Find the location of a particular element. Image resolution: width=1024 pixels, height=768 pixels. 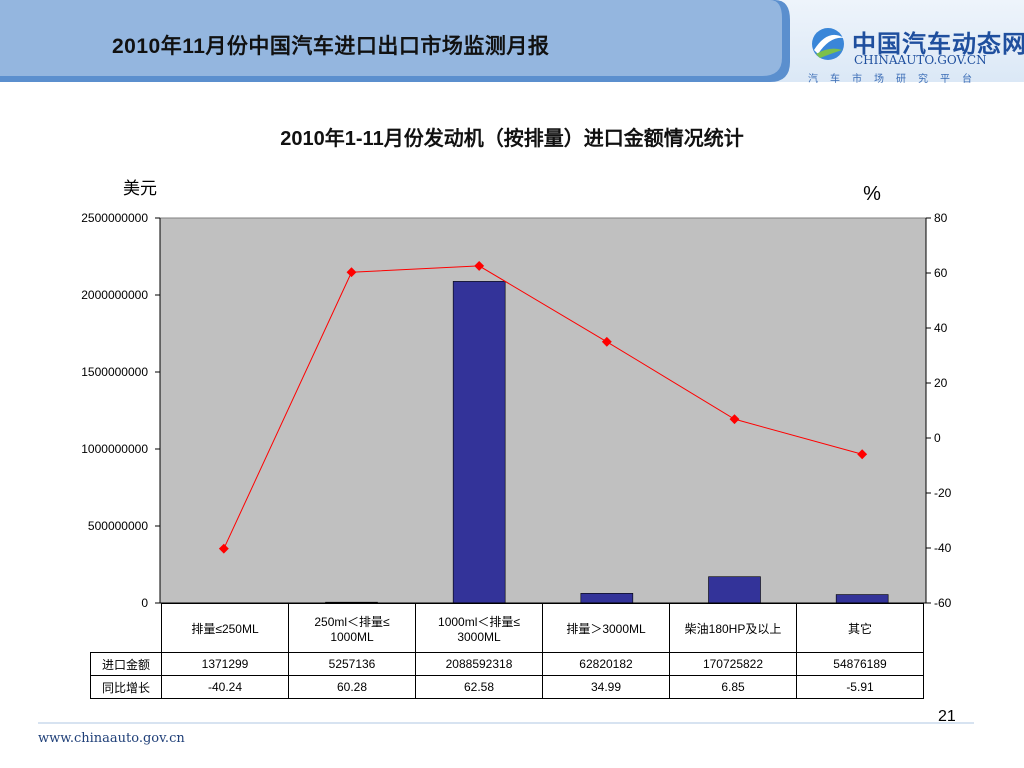

amount-cell: 1371299 is located at coordinates (225, 664).